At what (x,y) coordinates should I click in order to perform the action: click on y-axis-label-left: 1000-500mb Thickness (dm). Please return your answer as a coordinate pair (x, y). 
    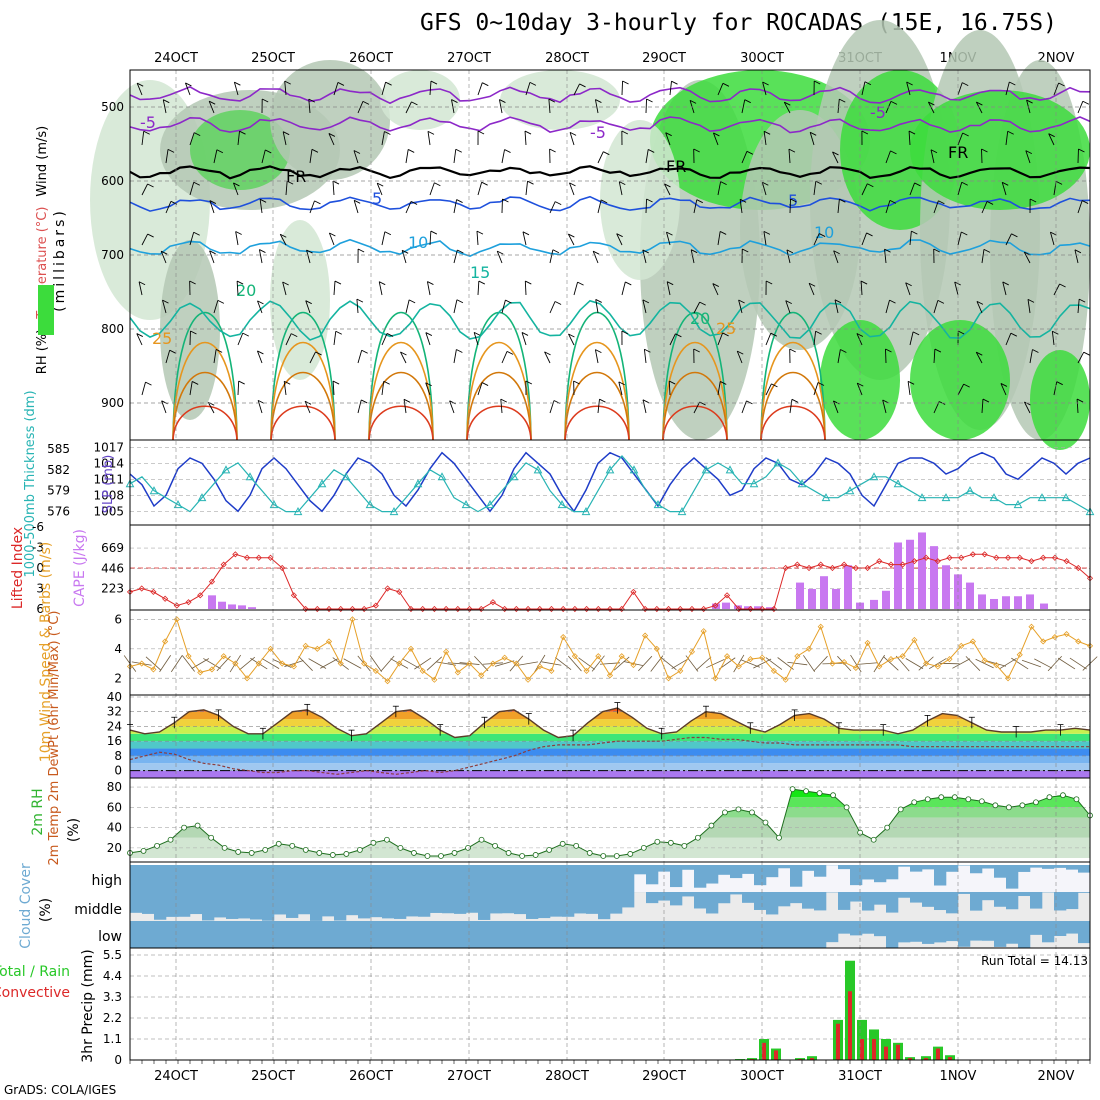
    Looking at the image, I should click on (30, 483).